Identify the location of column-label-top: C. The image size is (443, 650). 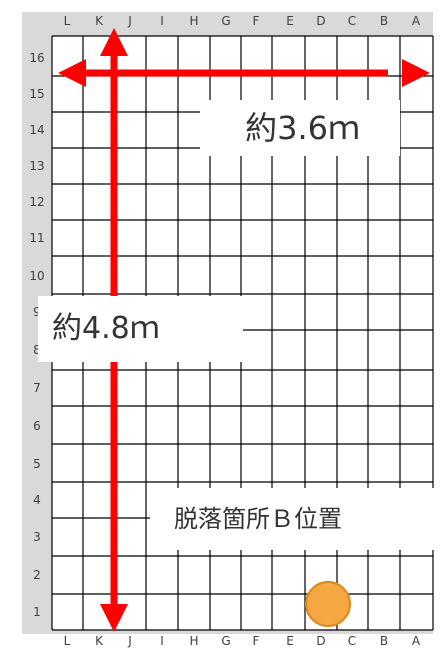
(352, 21).